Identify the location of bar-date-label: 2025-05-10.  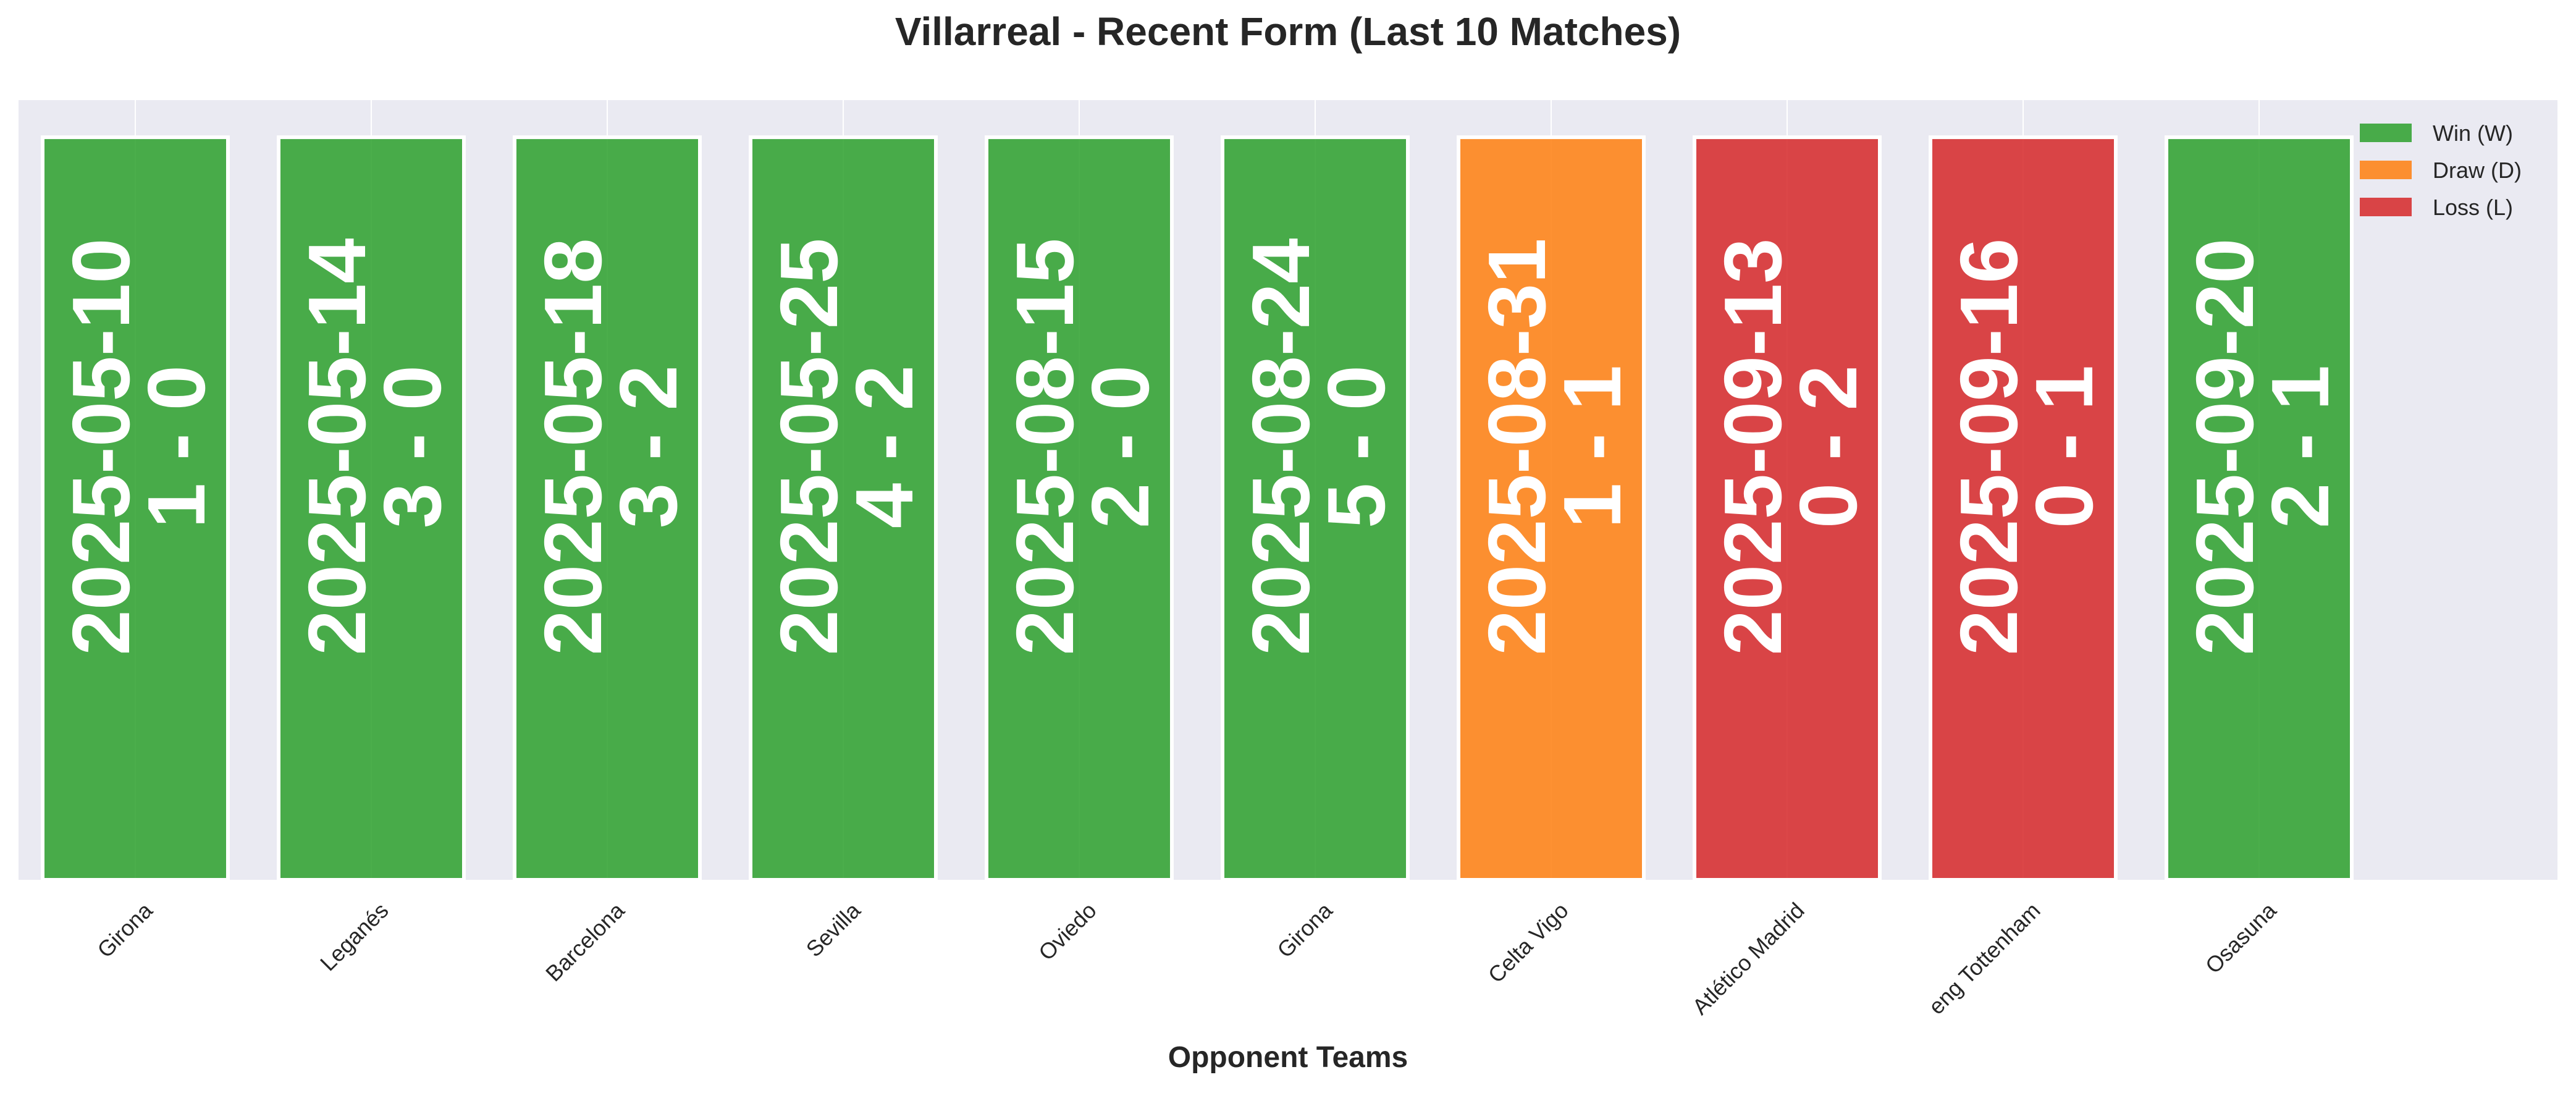
(101, 447).